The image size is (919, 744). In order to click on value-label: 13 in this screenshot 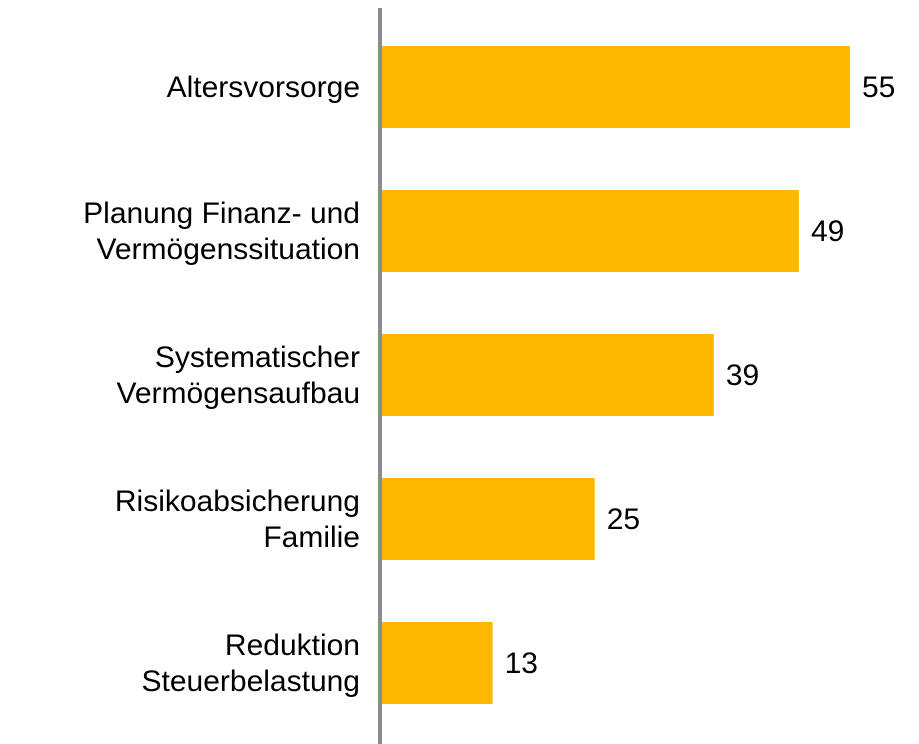, I will do `click(521, 663)`.